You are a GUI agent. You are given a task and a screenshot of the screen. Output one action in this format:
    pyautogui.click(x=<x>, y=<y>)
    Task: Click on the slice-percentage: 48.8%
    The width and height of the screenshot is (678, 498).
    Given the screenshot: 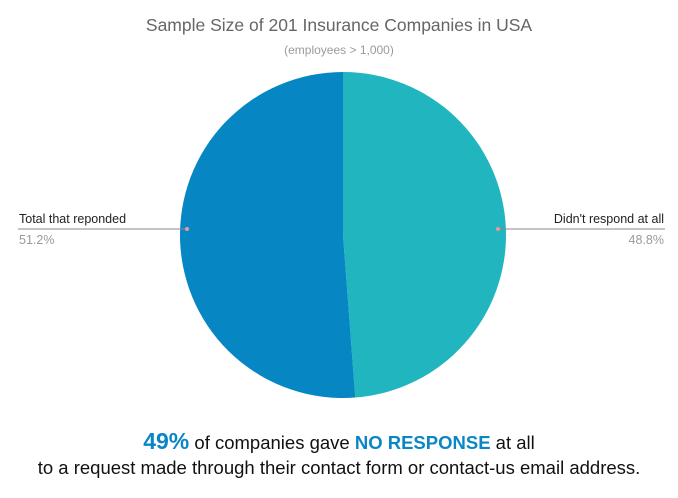 What is the action you would take?
    pyautogui.click(x=646, y=240)
    